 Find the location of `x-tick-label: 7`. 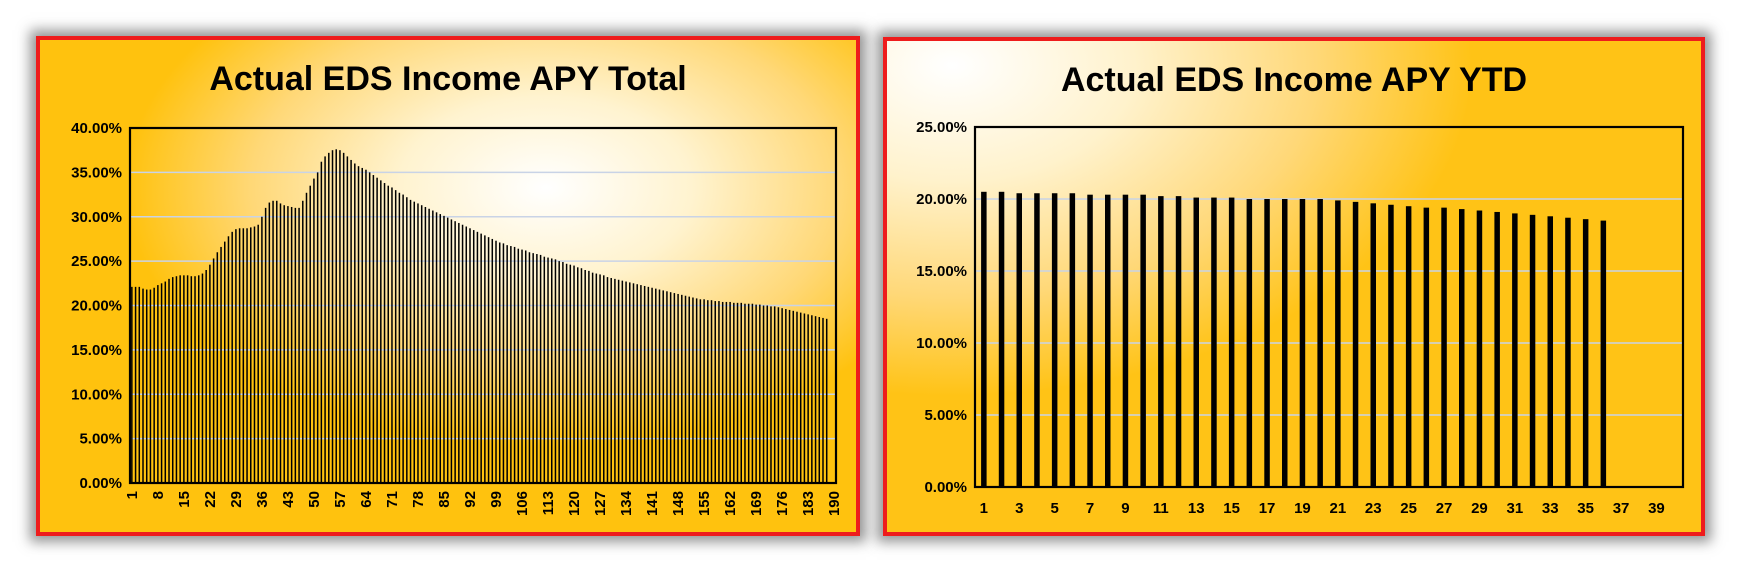

x-tick-label: 7 is located at coordinates (1090, 508).